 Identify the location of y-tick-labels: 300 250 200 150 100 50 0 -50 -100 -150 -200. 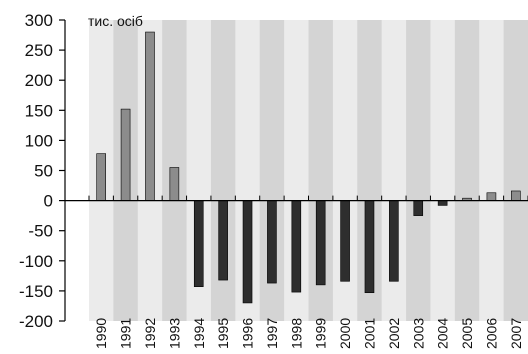
(36, 171).